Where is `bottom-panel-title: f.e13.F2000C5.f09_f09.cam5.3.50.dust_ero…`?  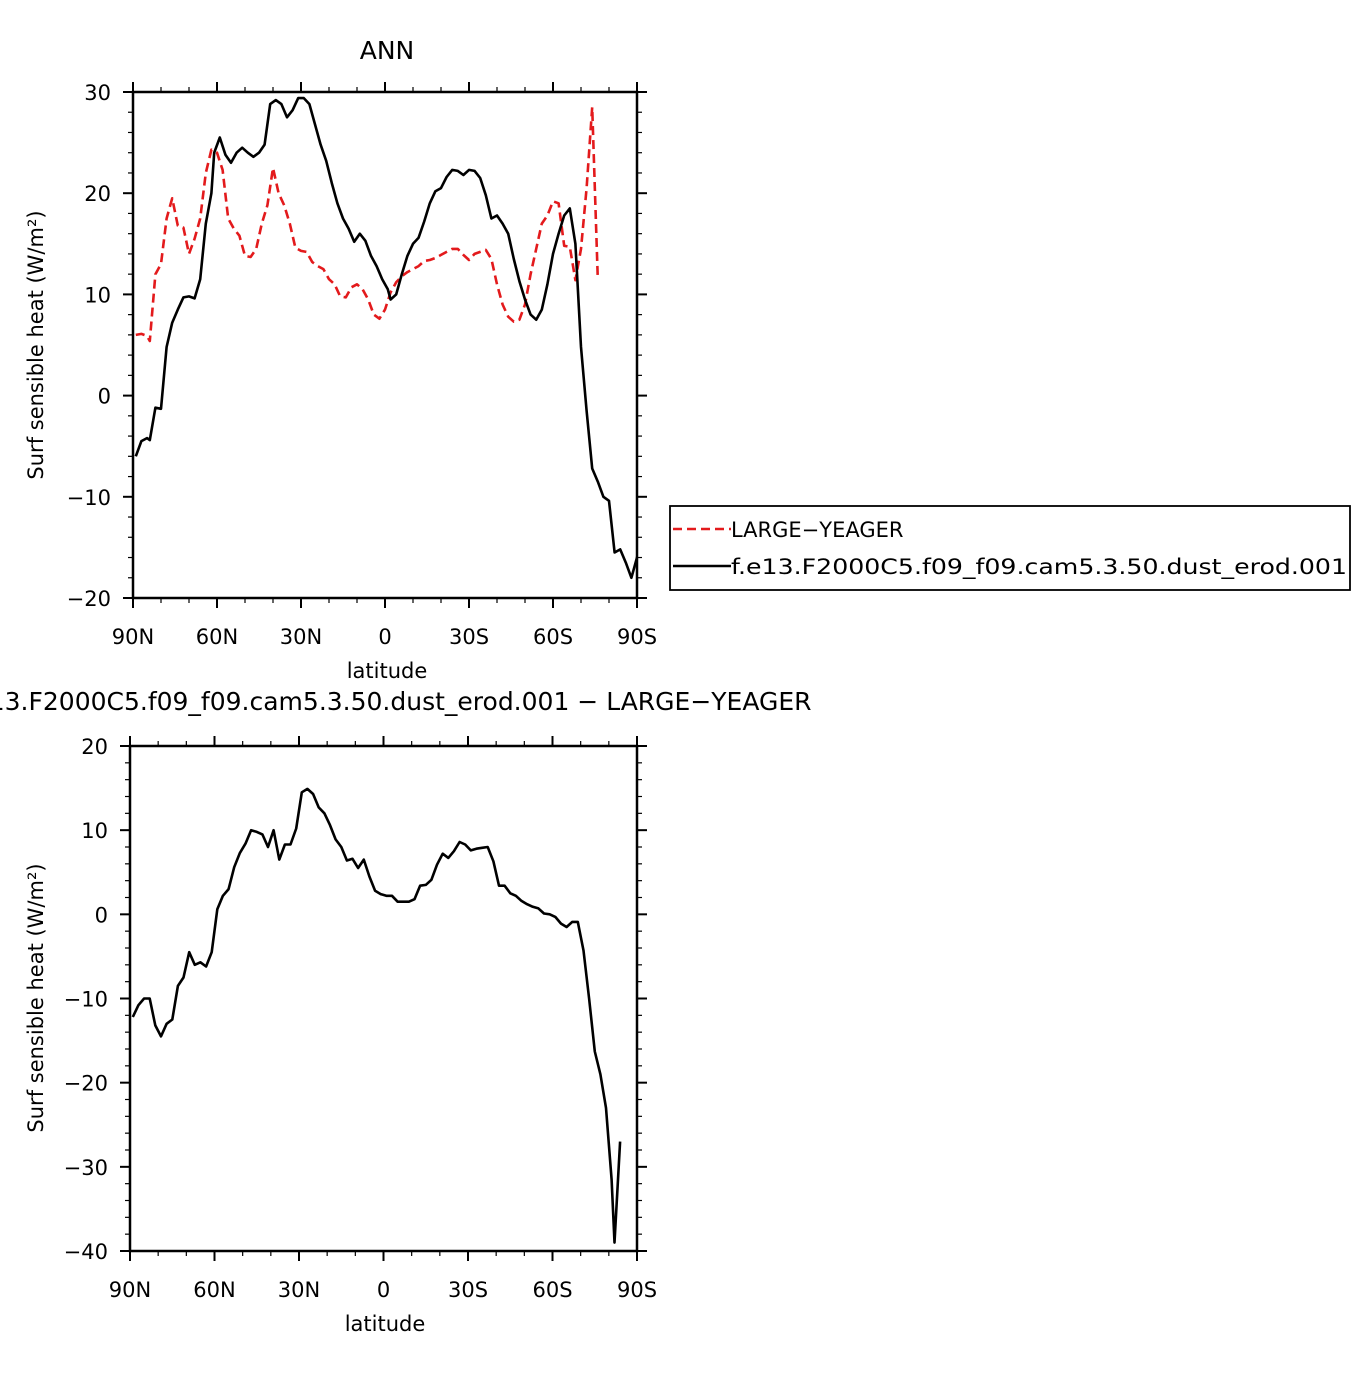 bottom-panel-title: f.e13.F2000C5.f09_f09.cam5.3.50.dust_ero… is located at coordinates (406, 701).